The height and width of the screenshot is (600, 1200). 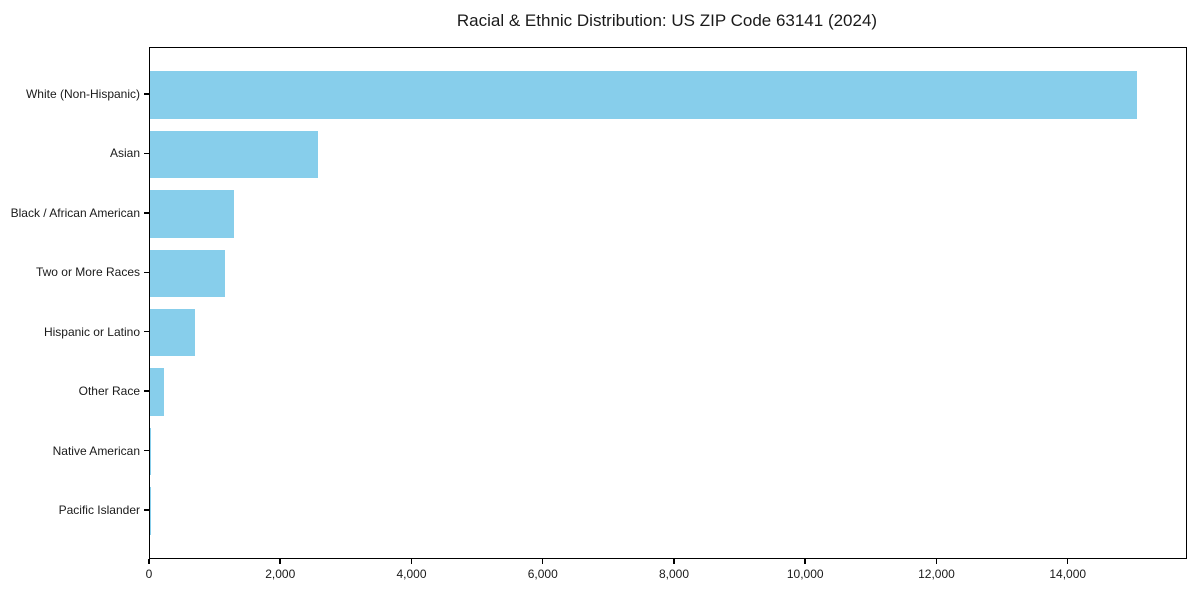 What do you see at coordinates (673, 574) in the screenshot?
I see `x-tick-label: 8,000` at bounding box center [673, 574].